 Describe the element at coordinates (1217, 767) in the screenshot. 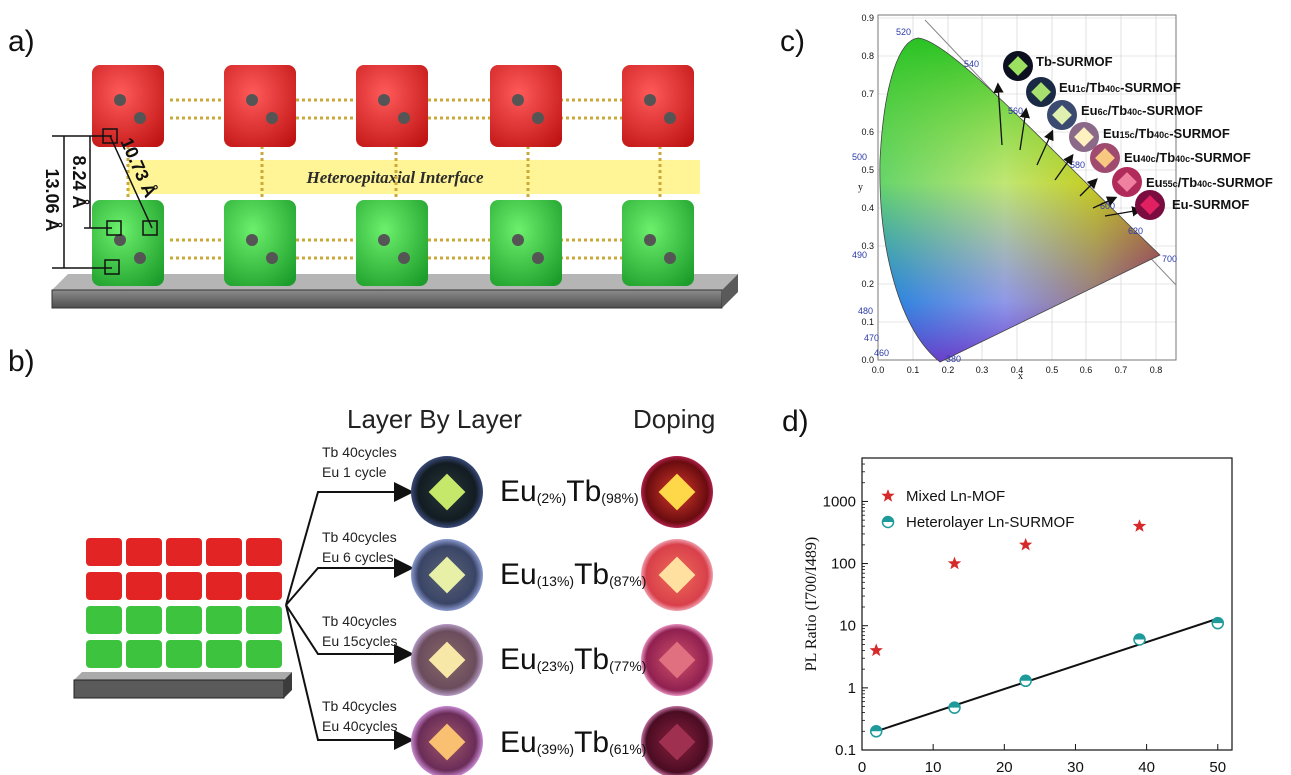

I see `x-tick-label-5: 50` at that location.